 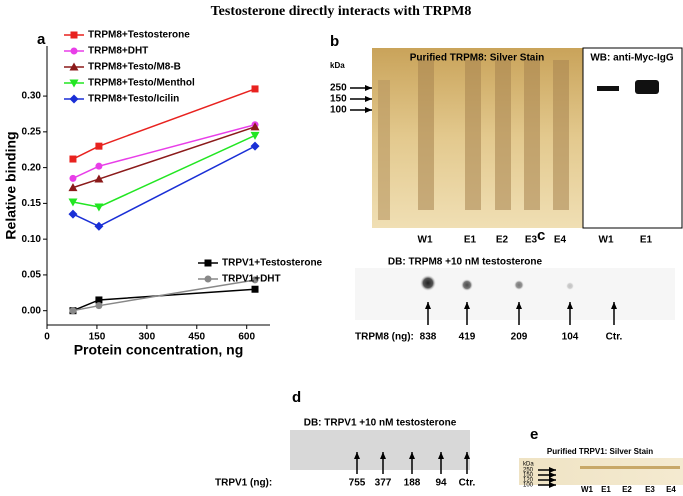 I want to click on x-tick-label: 600, so click(x=246, y=337).